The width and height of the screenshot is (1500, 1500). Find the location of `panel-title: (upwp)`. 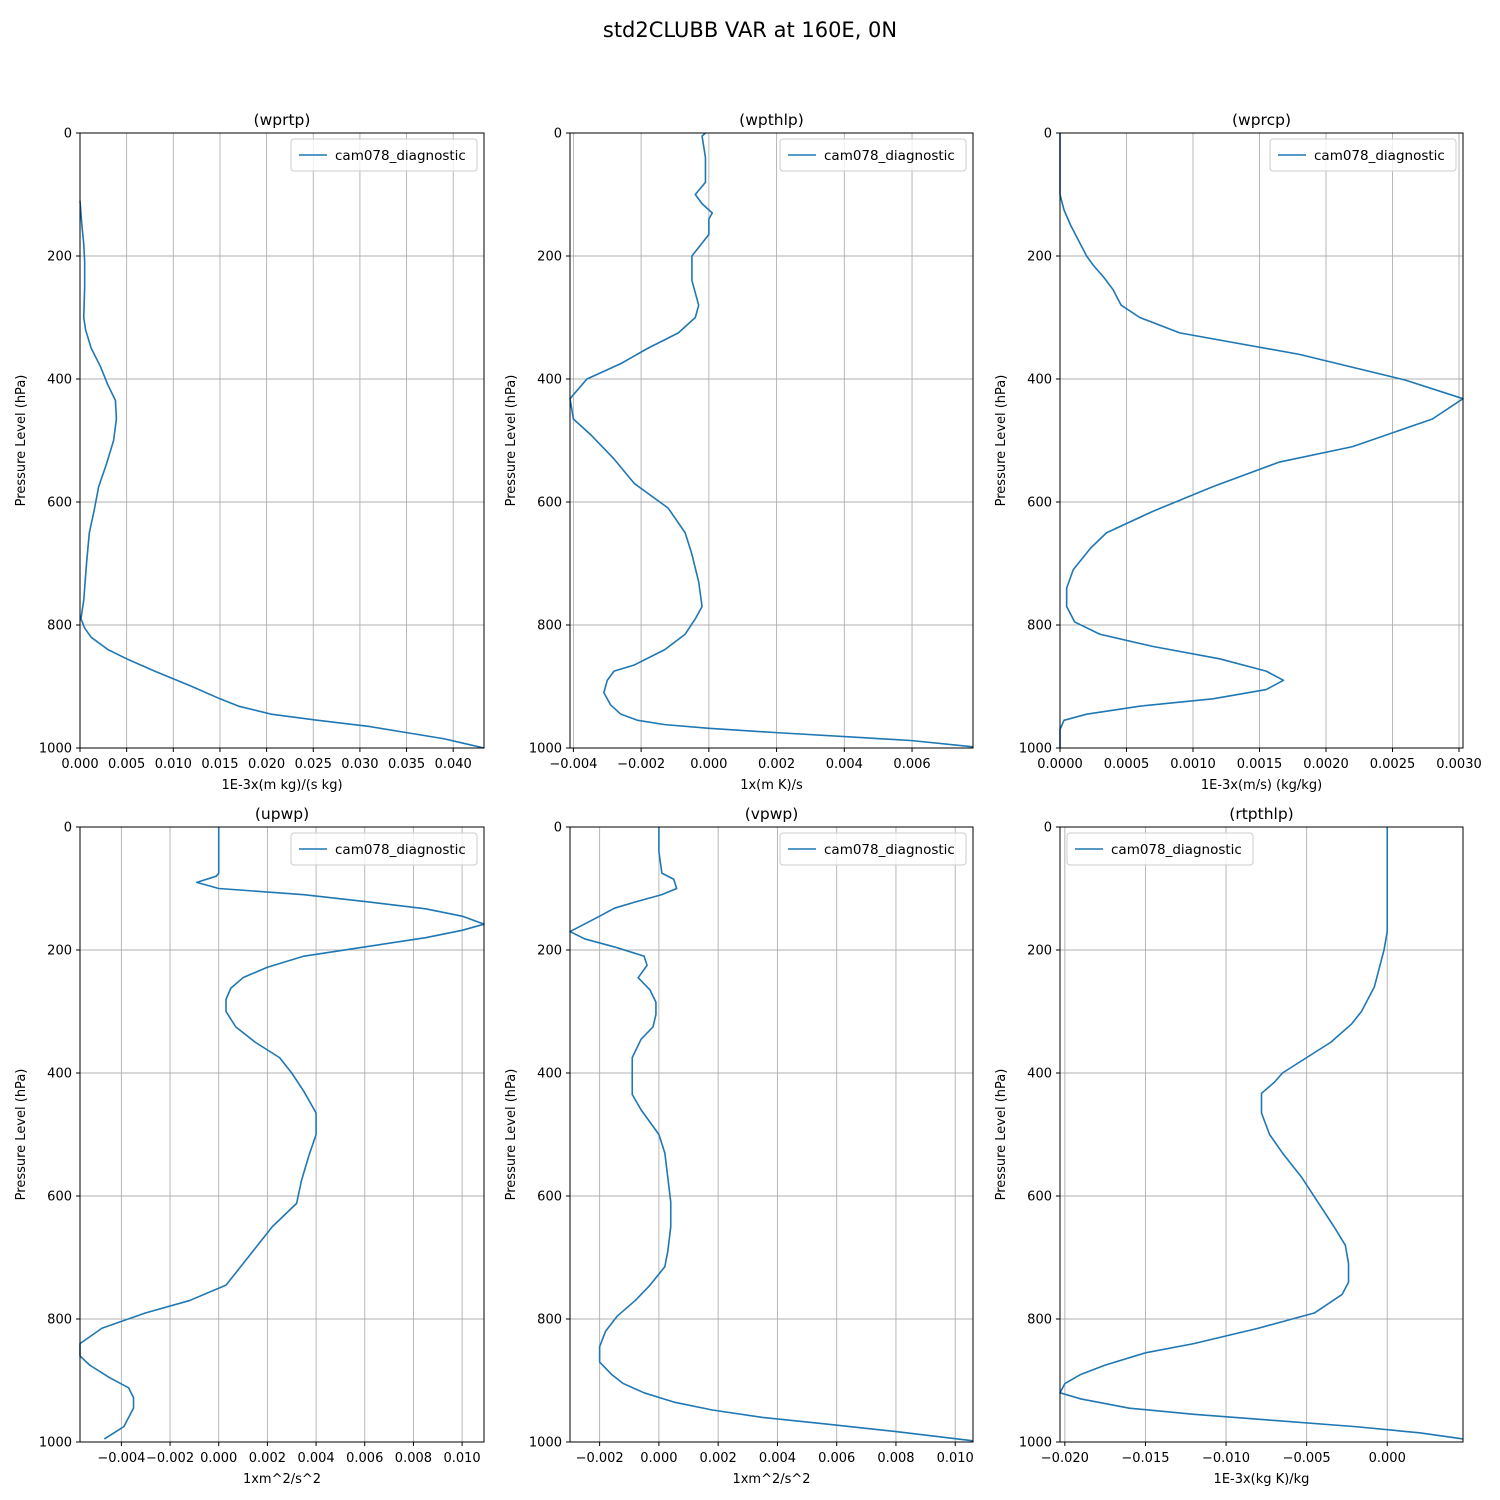

panel-title: (upwp) is located at coordinates (282, 814).